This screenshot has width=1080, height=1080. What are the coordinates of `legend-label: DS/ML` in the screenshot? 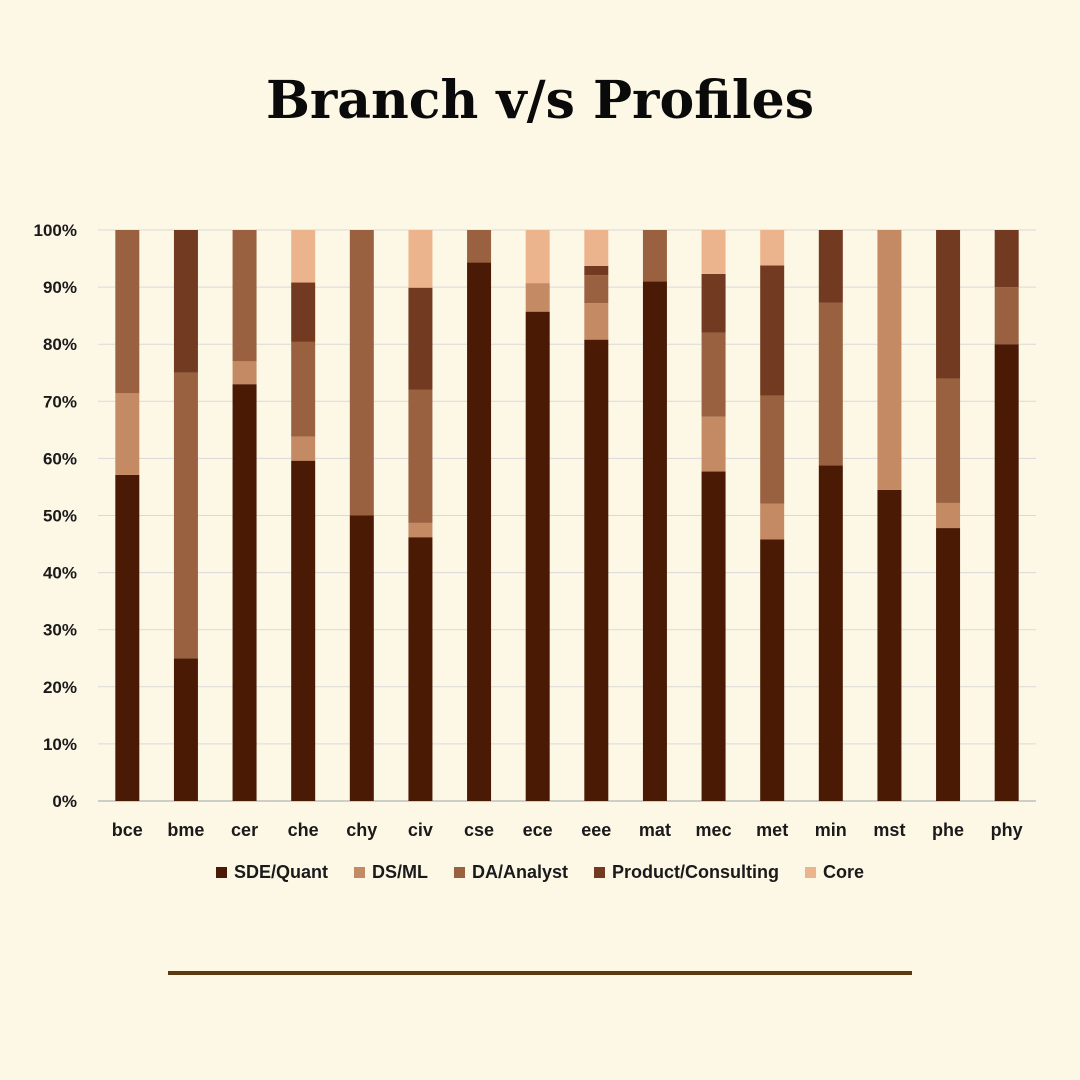 It's located at (399, 872).